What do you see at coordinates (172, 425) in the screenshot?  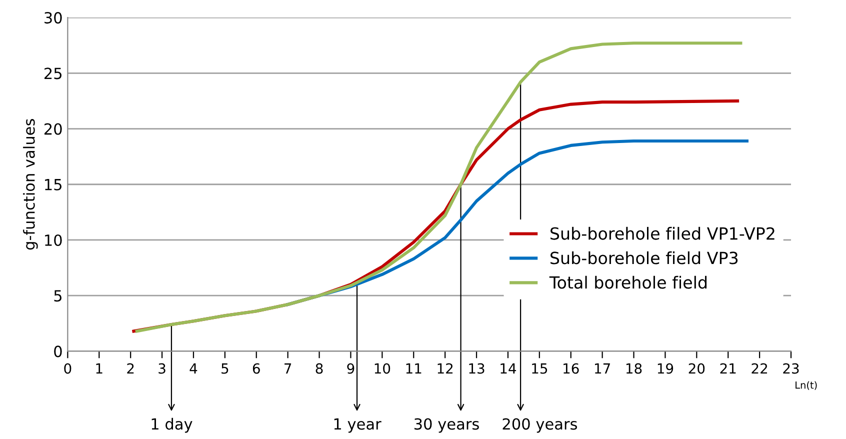 I see `annotation: 1 day` at bounding box center [172, 425].